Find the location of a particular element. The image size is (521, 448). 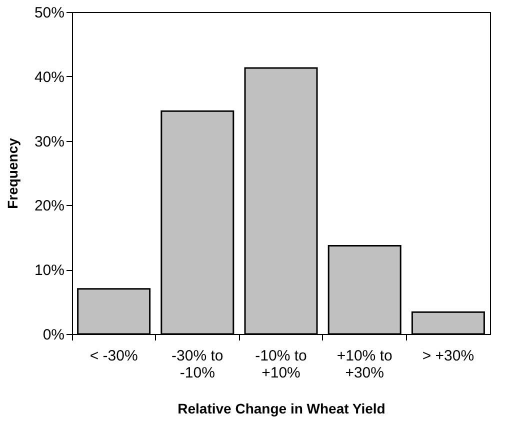

y-tick-label: 20% is located at coordinates (49, 206).